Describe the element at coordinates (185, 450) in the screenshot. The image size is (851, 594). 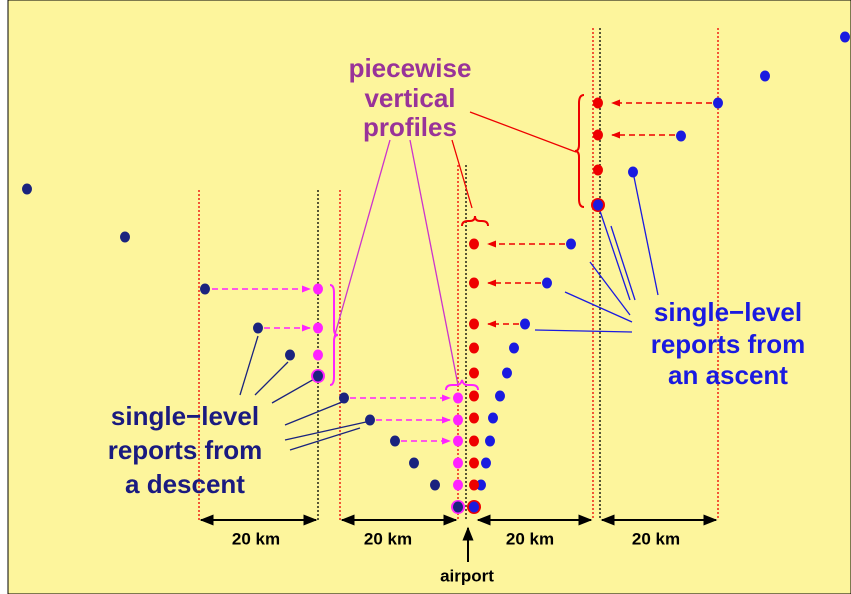
I see `descent-line: reports from` at that location.